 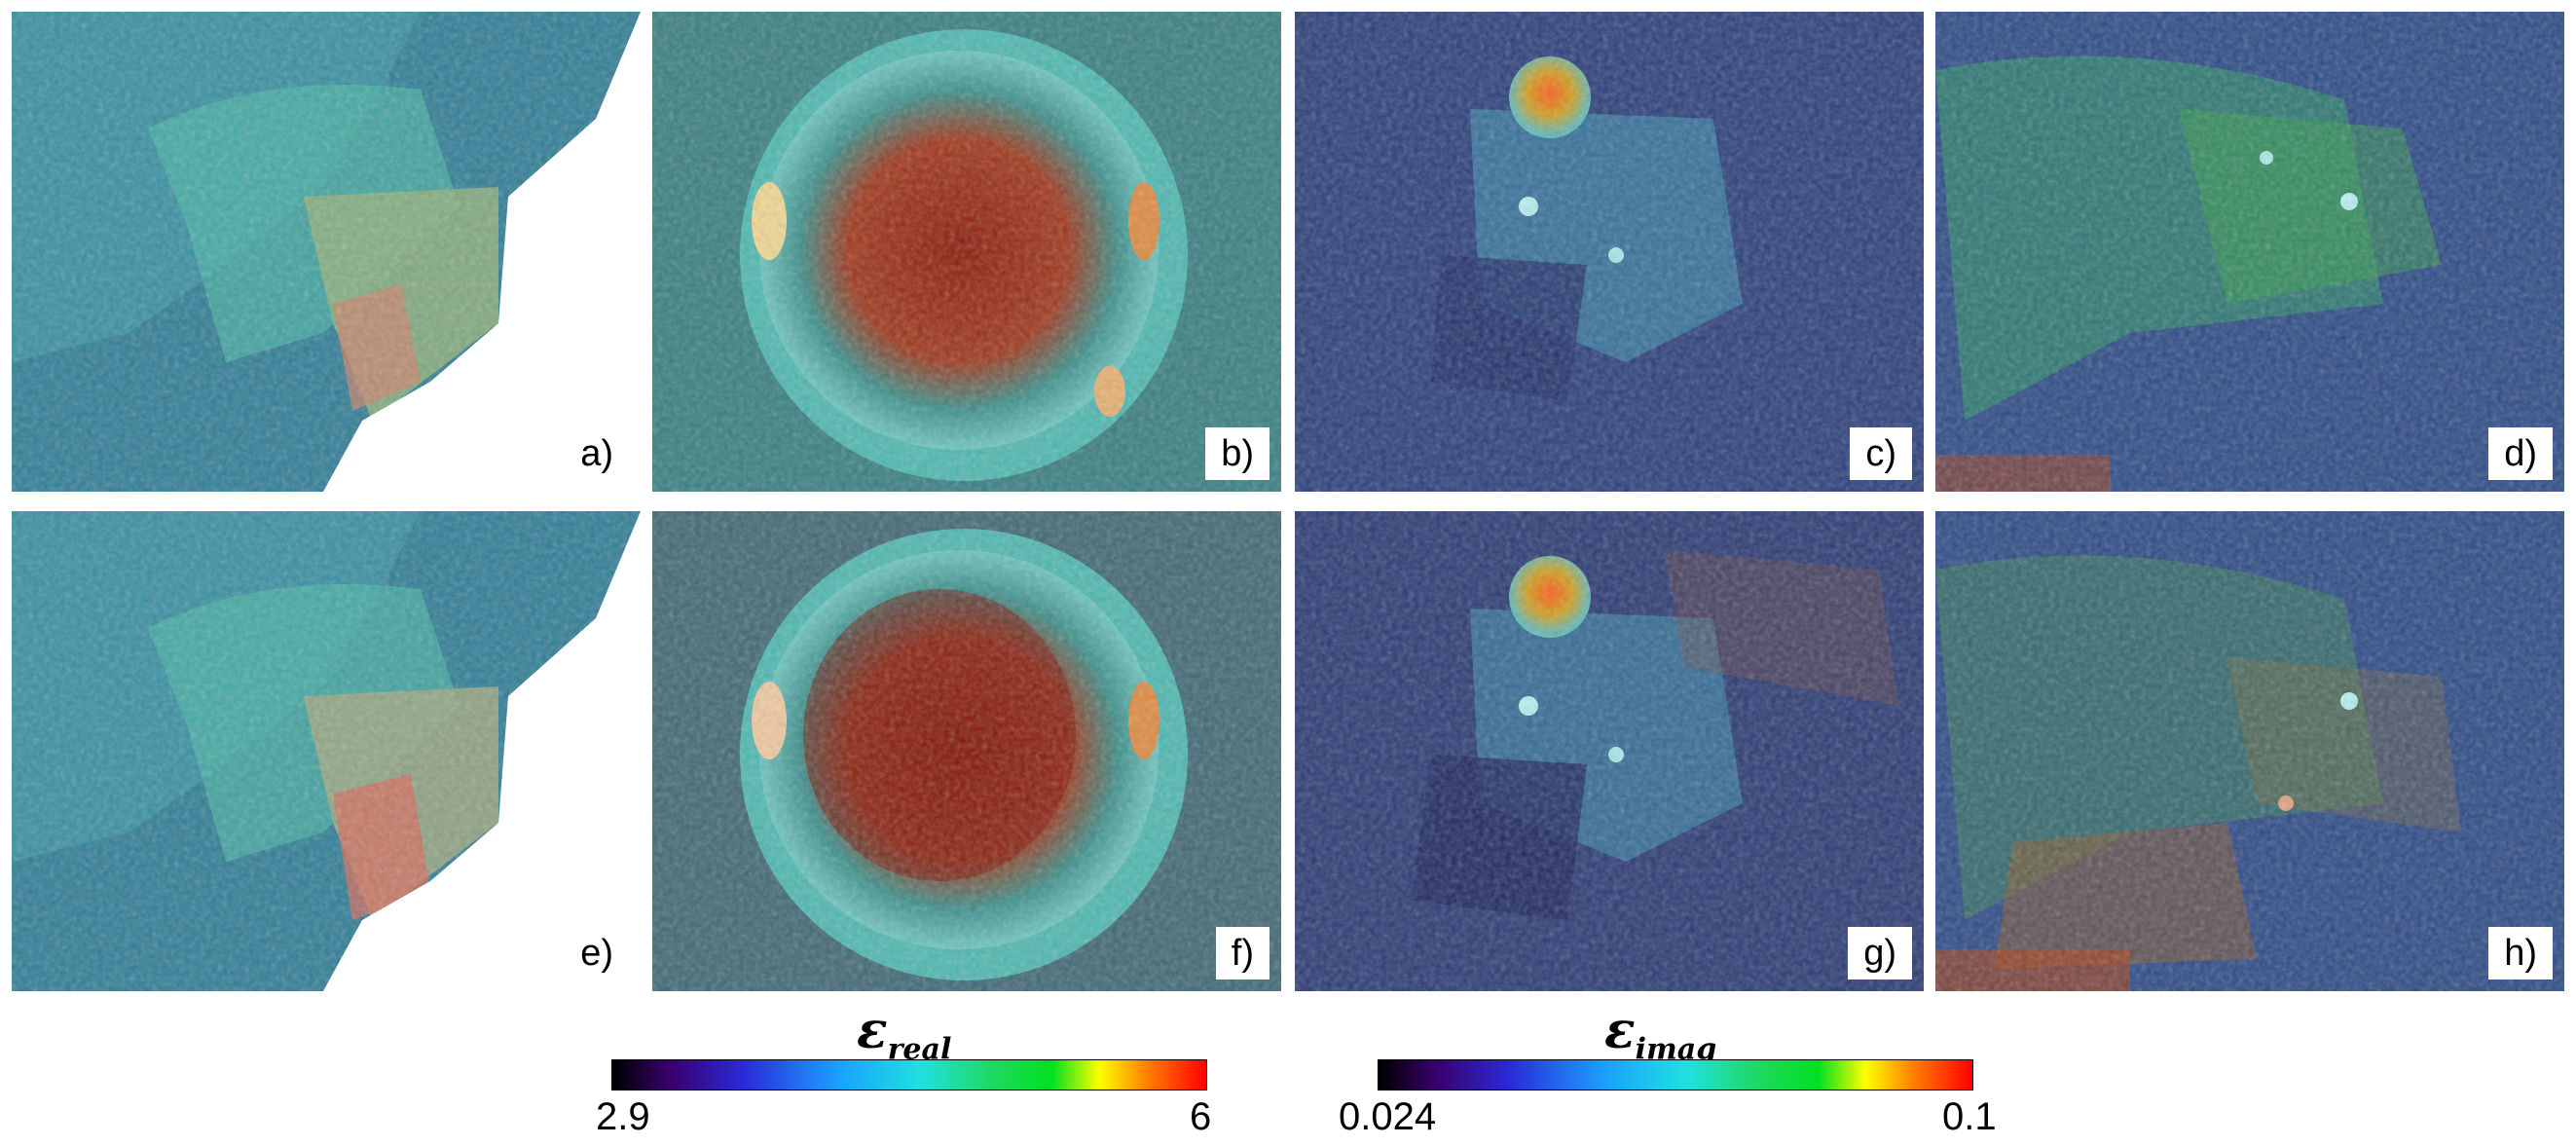 What do you see at coordinates (904, 1033) in the screenshot?
I see `colorbar-real-title: εreal` at bounding box center [904, 1033].